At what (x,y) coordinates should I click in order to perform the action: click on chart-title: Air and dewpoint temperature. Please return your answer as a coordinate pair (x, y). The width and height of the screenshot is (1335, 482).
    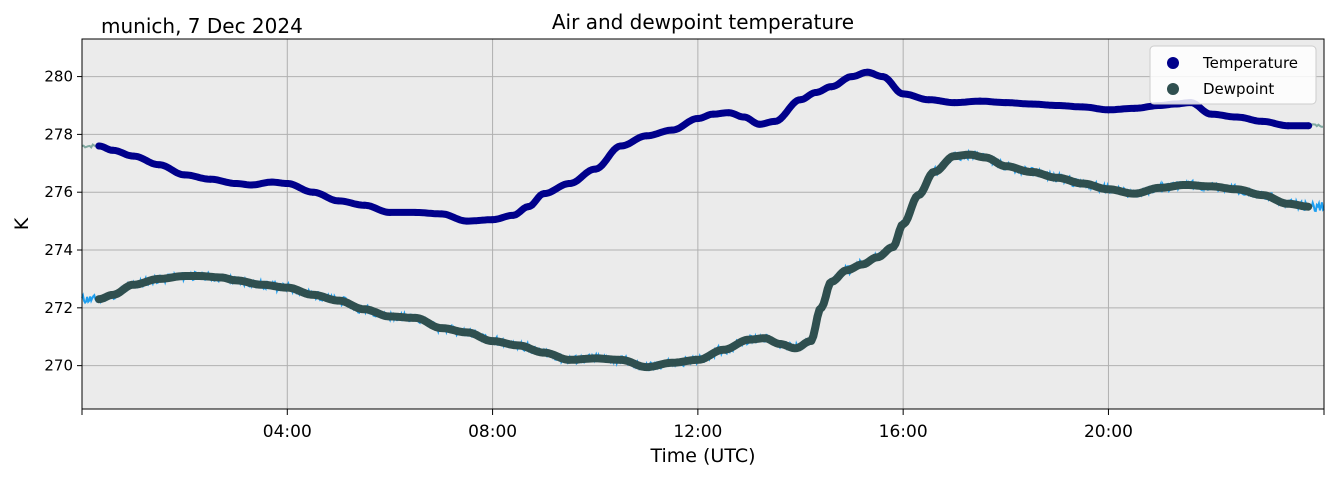
    Looking at the image, I should click on (703, 22).